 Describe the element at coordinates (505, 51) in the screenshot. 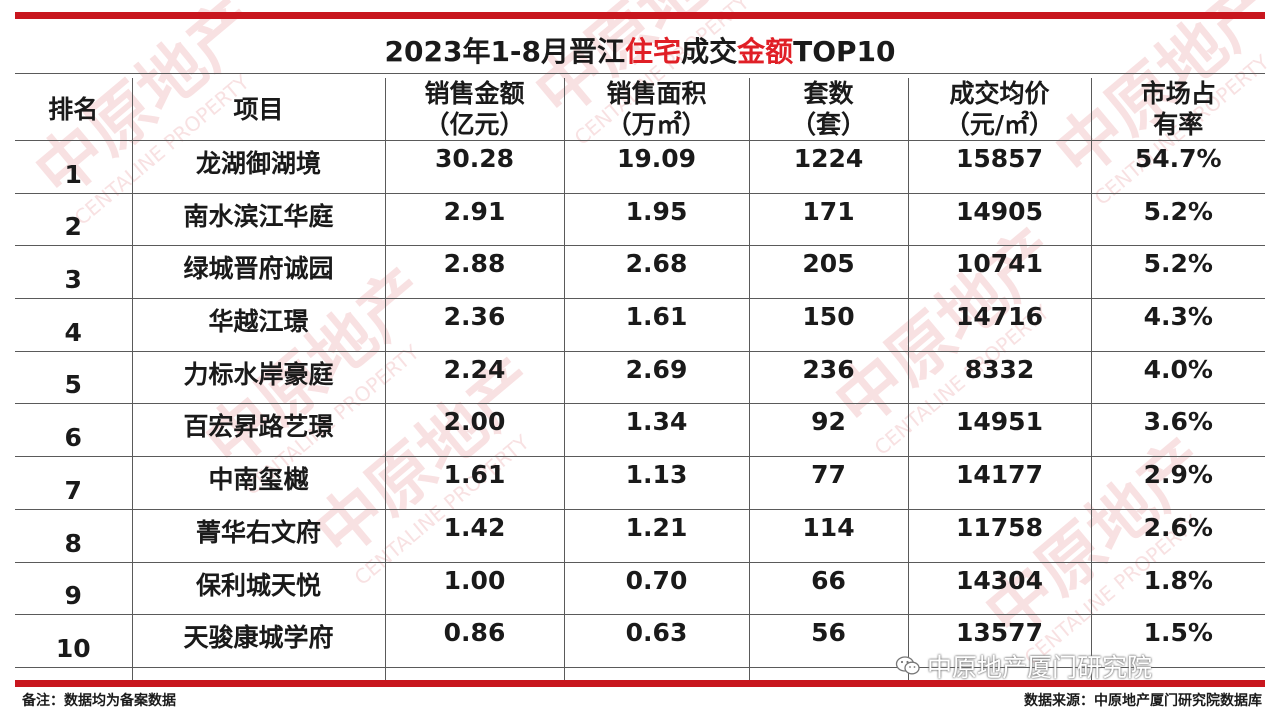

I see `title-prefix: 2023年1-8月晋江` at that location.